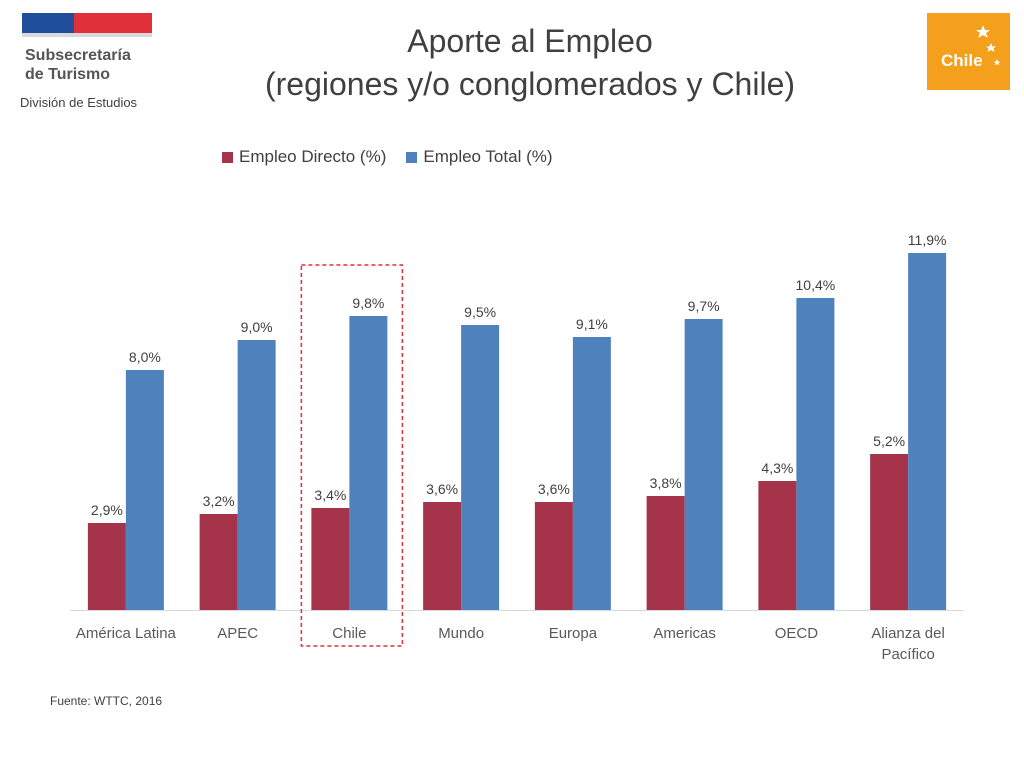  I want to click on x-tick-label: Pacífico, so click(907, 654).